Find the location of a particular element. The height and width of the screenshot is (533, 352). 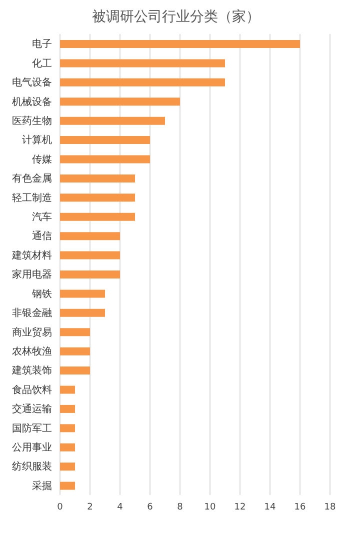

x-tick-label: 2 is located at coordinates (90, 507).